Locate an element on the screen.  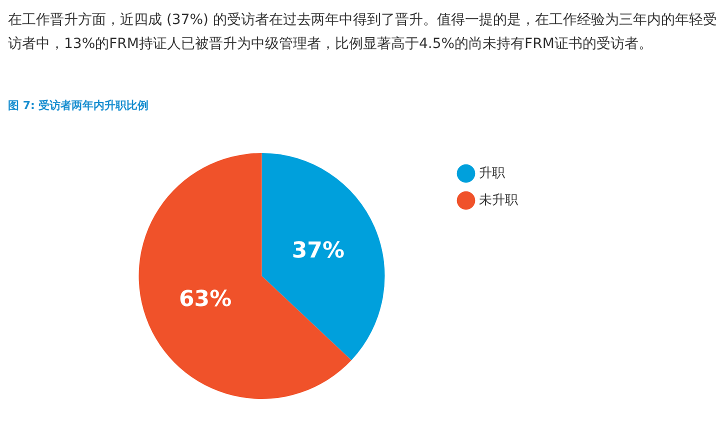
legend-label: 未升职 is located at coordinates (498, 200).